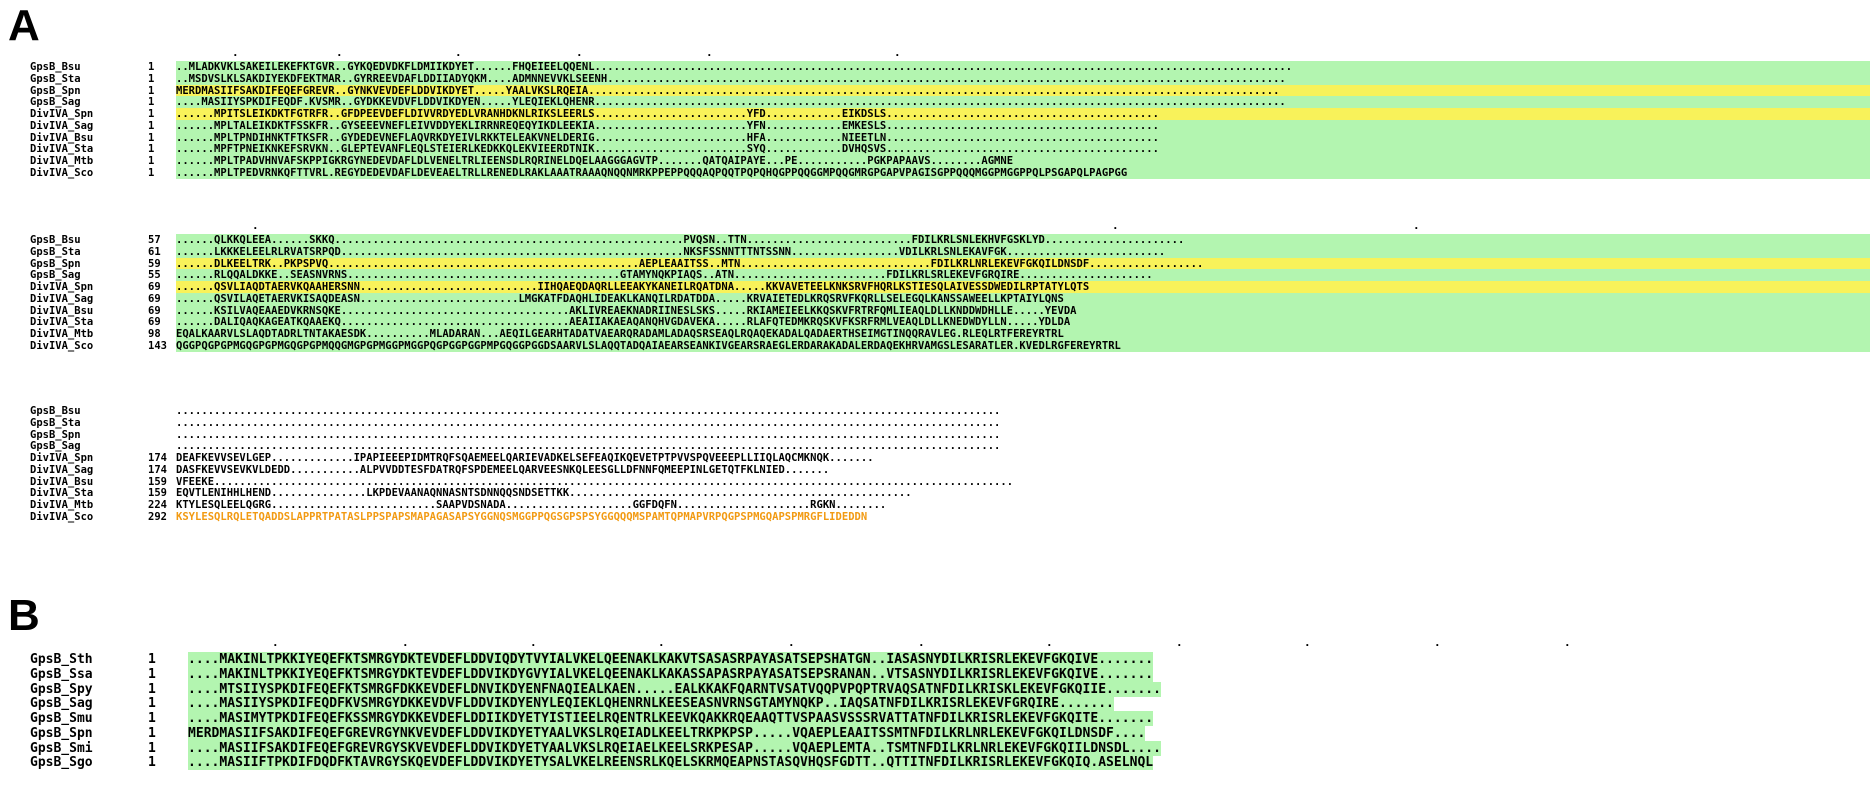 This screenshot has height=800, width=1870. I want to click on sequence-name: GpsB_Spy, so click(61, 689).